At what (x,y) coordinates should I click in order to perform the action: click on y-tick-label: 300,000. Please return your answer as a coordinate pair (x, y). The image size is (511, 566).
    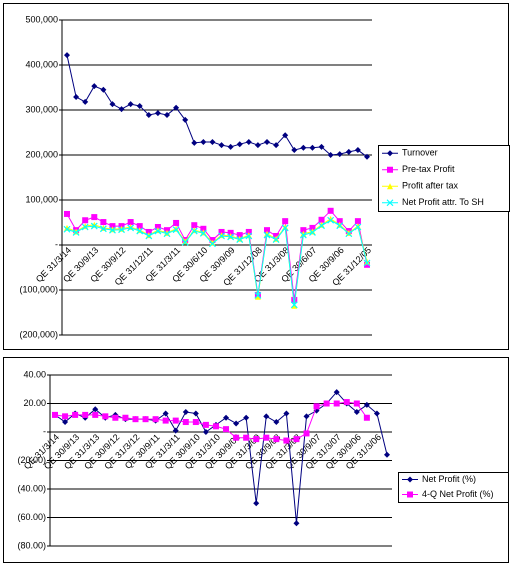
    Looking at the image, I should click on (41, 109).